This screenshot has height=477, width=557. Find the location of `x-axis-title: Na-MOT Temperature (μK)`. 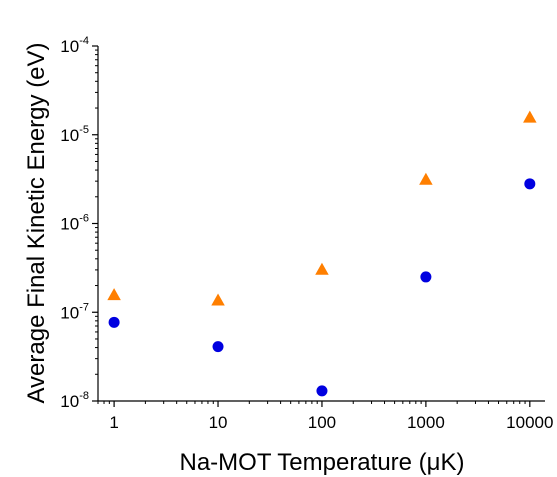

x-axis-title: Na-MOT Temperature (μK) is located at coordinates (321, 462).